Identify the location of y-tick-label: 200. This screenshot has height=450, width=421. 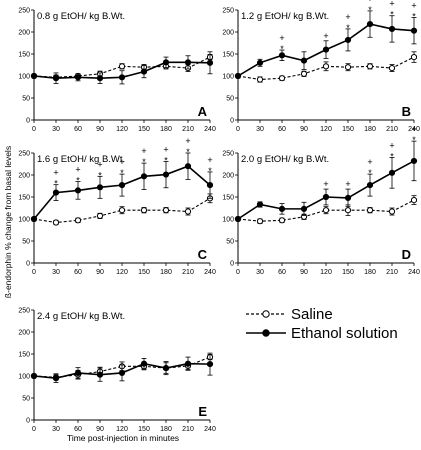
(228, 33).